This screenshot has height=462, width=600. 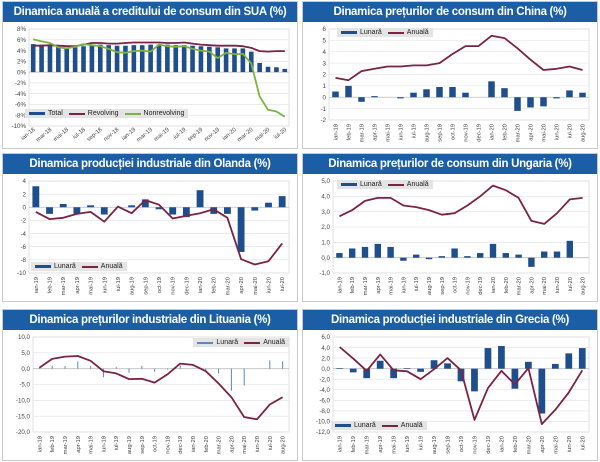 What do you see at coordinates (467, 133) in the screenshot?
I see `x-tick-label: nov-19` at bounding box center [467, 133].